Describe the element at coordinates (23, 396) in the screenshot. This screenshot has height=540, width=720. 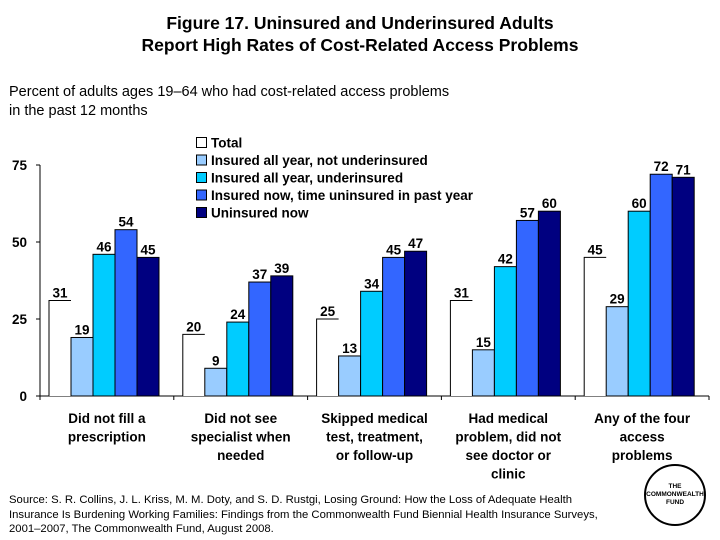
I see `y-tick-label: 0` at that location.